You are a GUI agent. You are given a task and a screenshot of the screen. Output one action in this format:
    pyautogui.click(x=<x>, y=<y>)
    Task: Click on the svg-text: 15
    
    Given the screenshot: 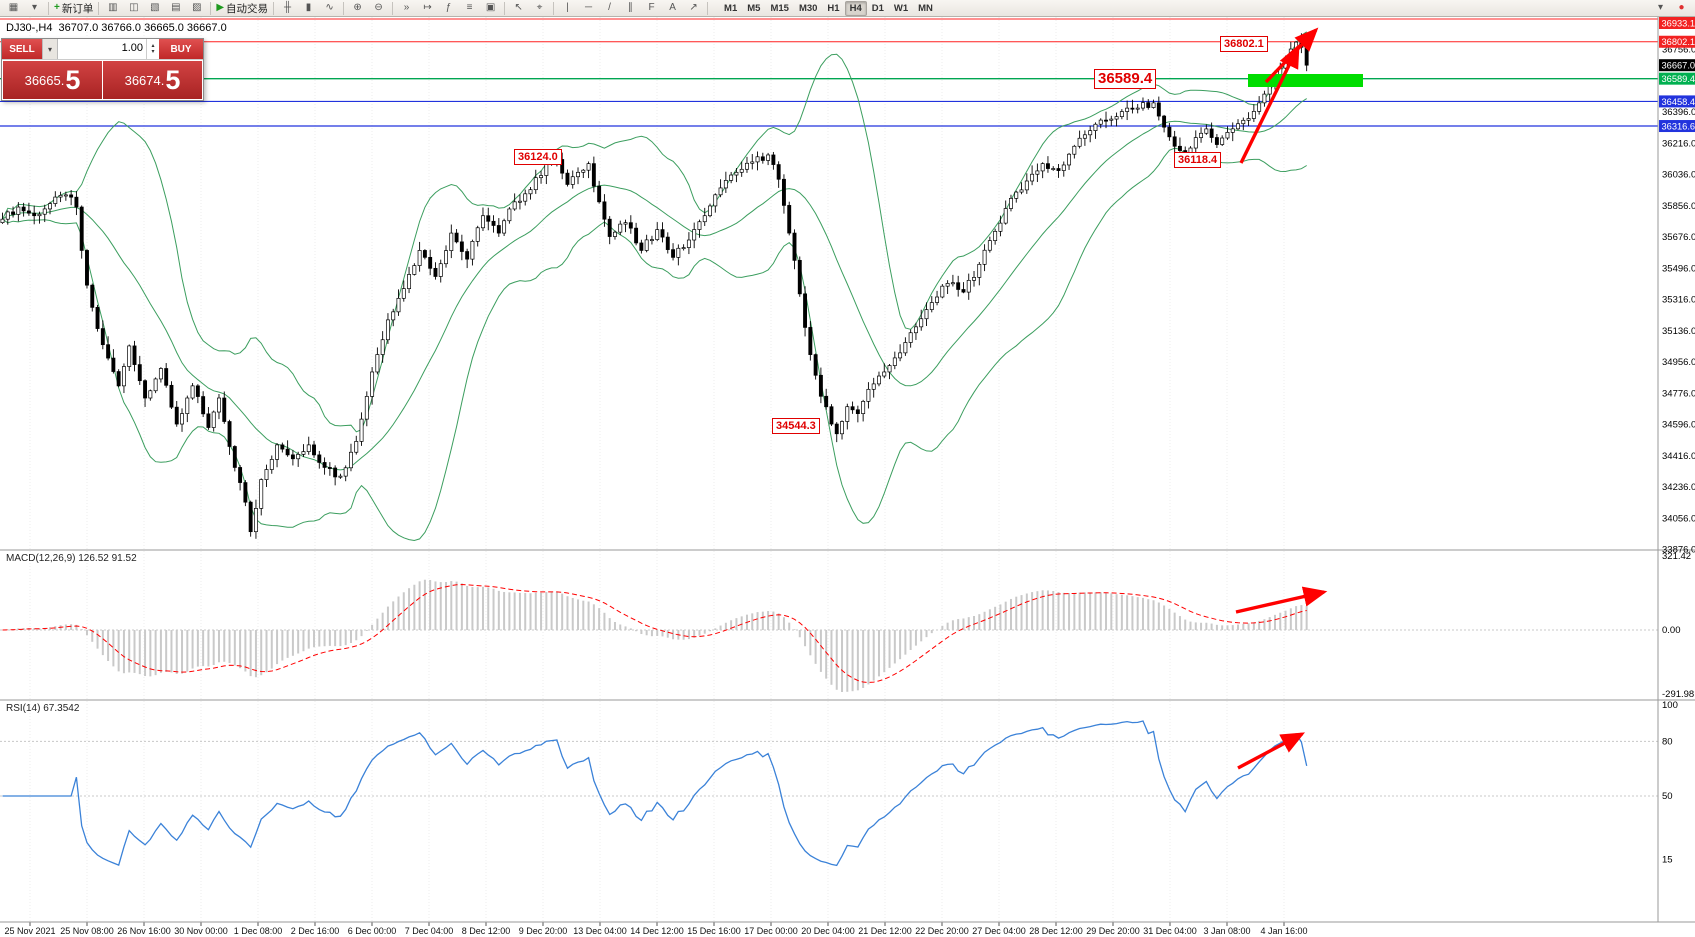 What is the action you would take?
    pyautogui.click(x=1667, y=860)
    